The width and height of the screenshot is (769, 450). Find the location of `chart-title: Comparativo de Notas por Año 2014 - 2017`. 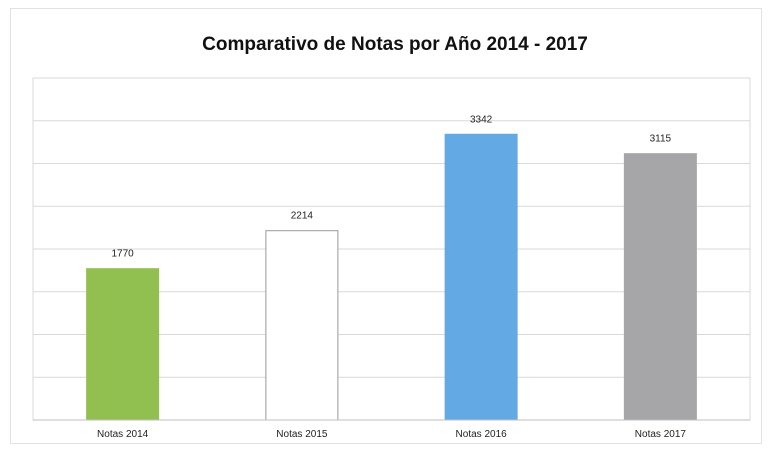

chart-title: Comparativo de Notas por Año 2014 - 2017 is located at coordinates (395, 44).